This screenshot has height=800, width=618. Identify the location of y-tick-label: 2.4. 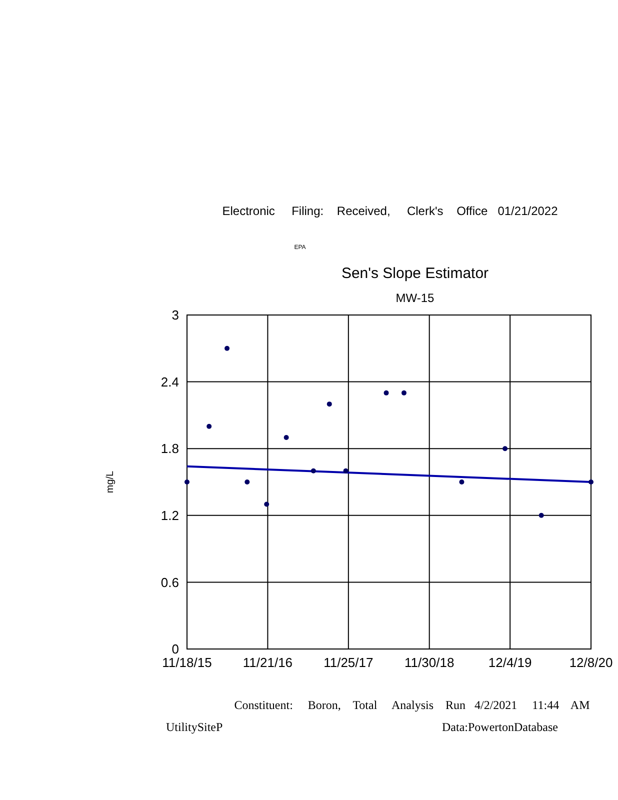
(169, 382).